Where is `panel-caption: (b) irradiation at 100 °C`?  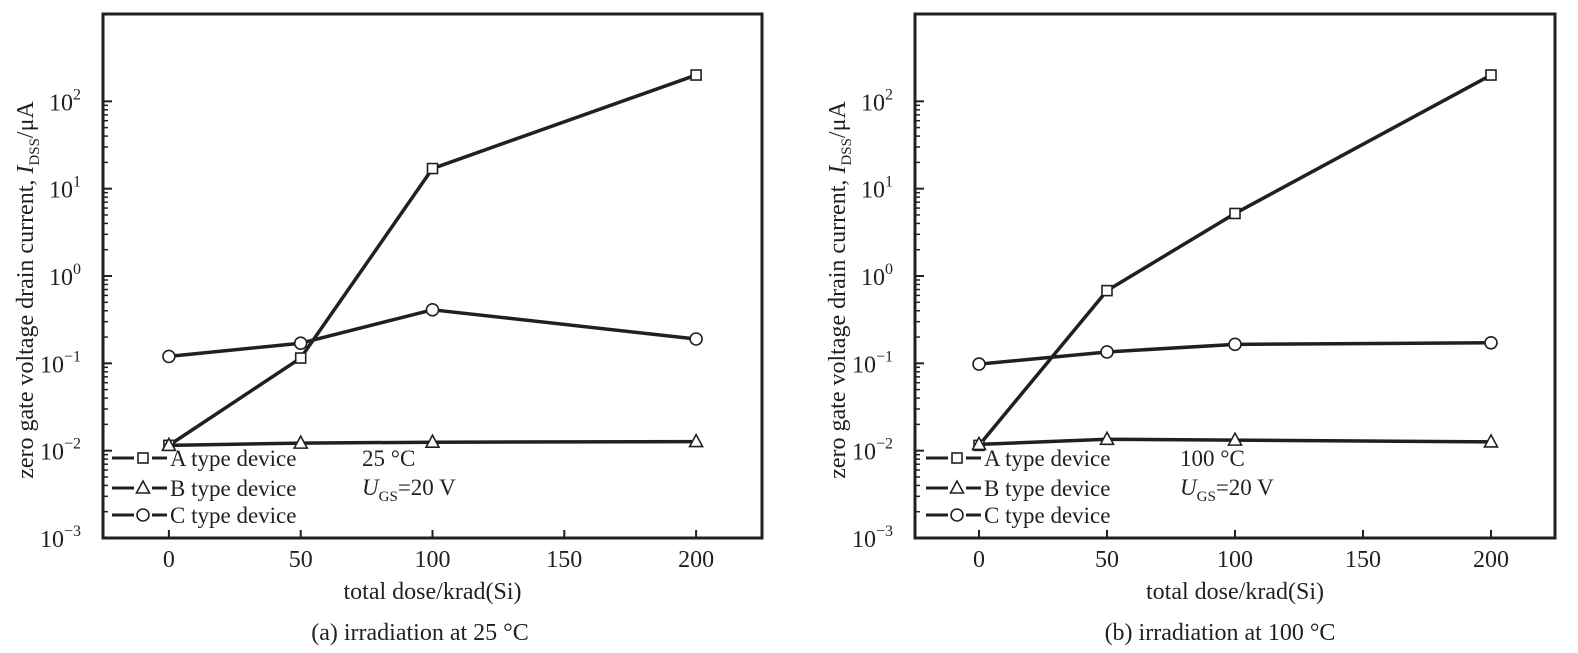
panel-caption: (b) irradiation at 100 °C is located at coordinates (1220, 633).